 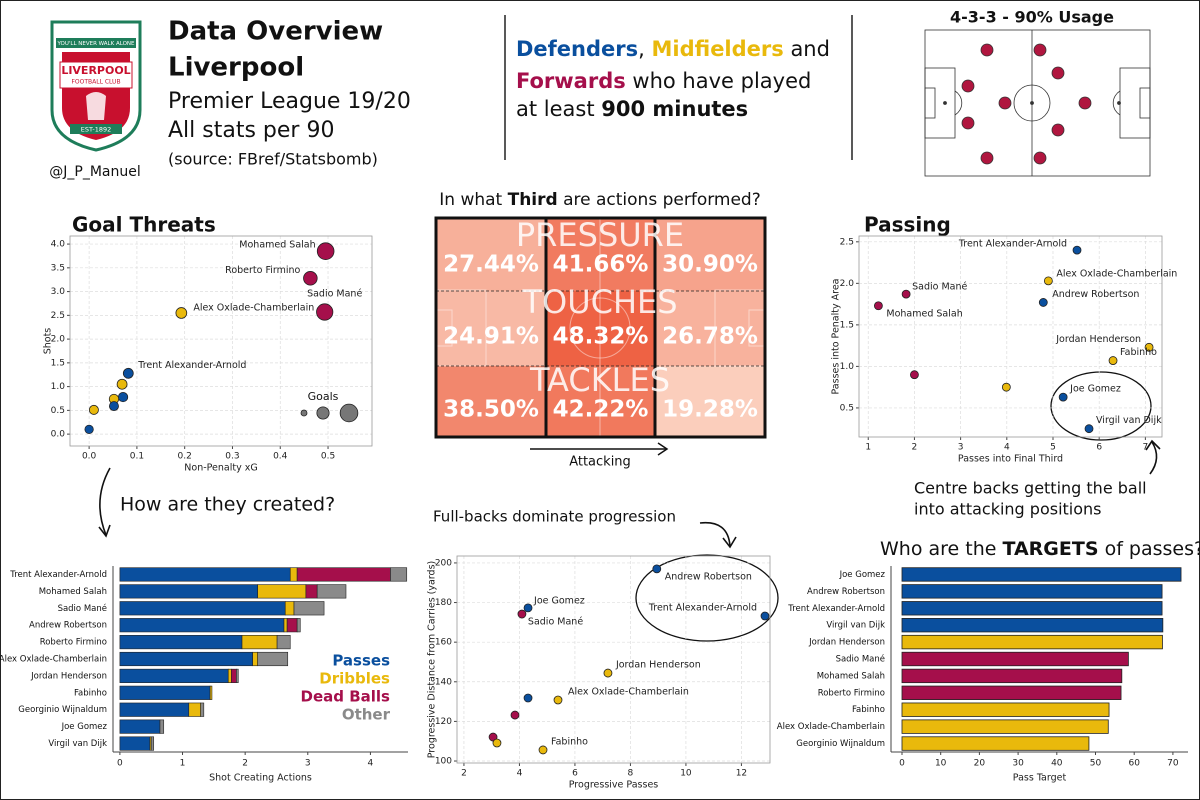 What do you see at coordinates (807, 49) in the screenshot?
I see `subtitle-text: and` at bounding box center [807, 49].